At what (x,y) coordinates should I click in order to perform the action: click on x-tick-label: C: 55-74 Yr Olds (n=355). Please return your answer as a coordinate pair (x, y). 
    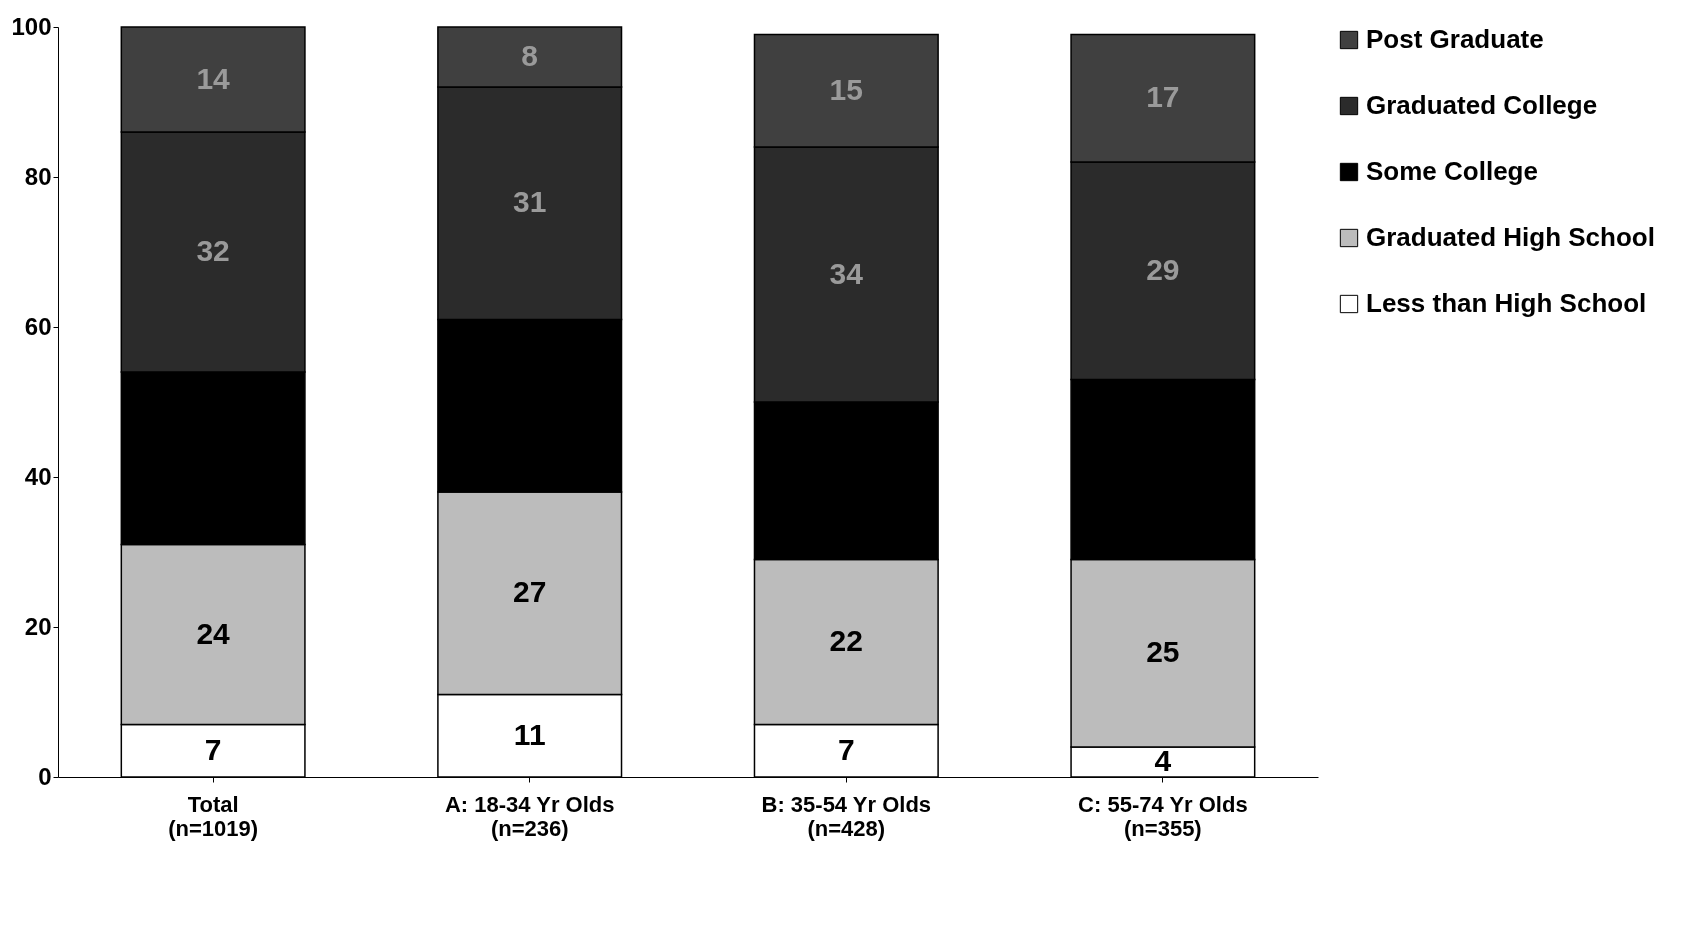
    Looking at the image, I should click on (1163, 816).